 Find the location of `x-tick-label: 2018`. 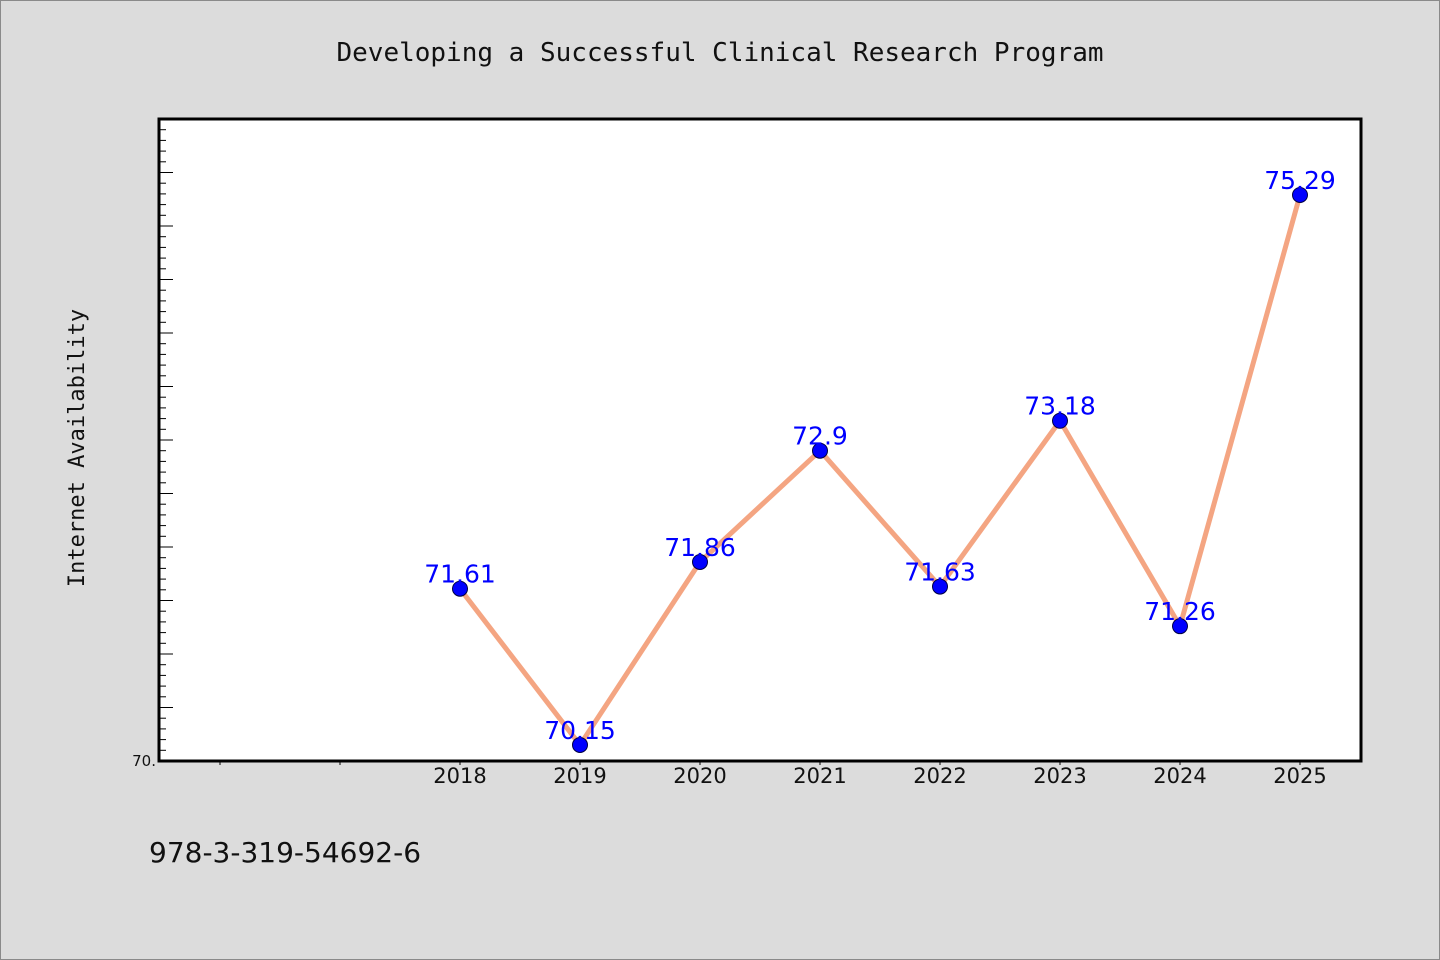

x-tick-label: 2018 is located at coordinates (459, 776).